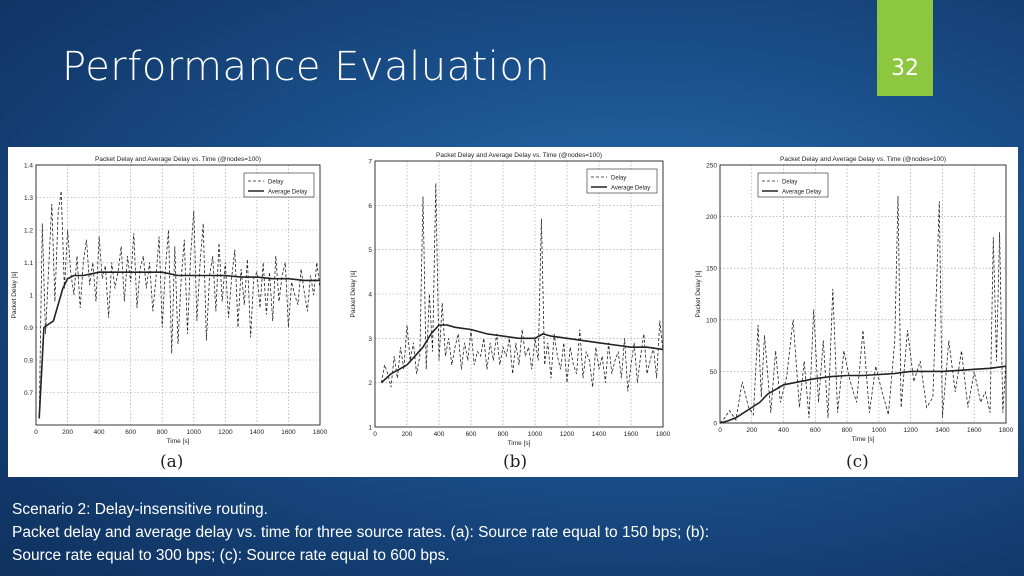  Describe the element at coordinates (28, 361) in the screenshot. I see `y-tick-label: 0.8` at that location.